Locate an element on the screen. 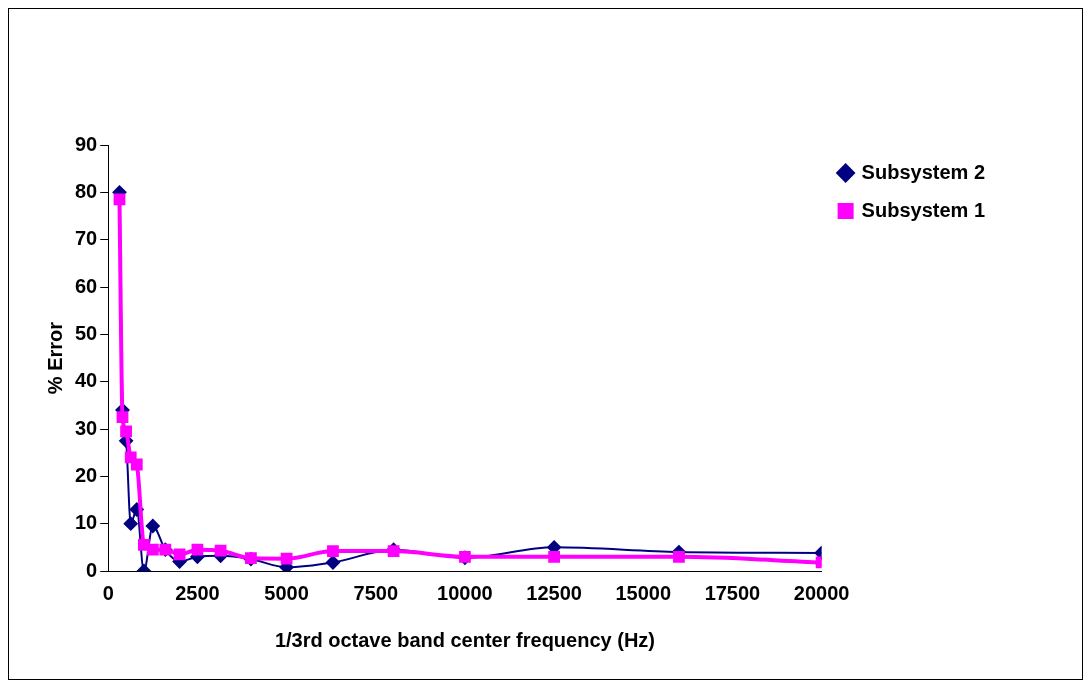 Image resolution: width=1085 pixels, height=682 pixels. x-tick-label: 17500 is located at coordinates (732, 592).